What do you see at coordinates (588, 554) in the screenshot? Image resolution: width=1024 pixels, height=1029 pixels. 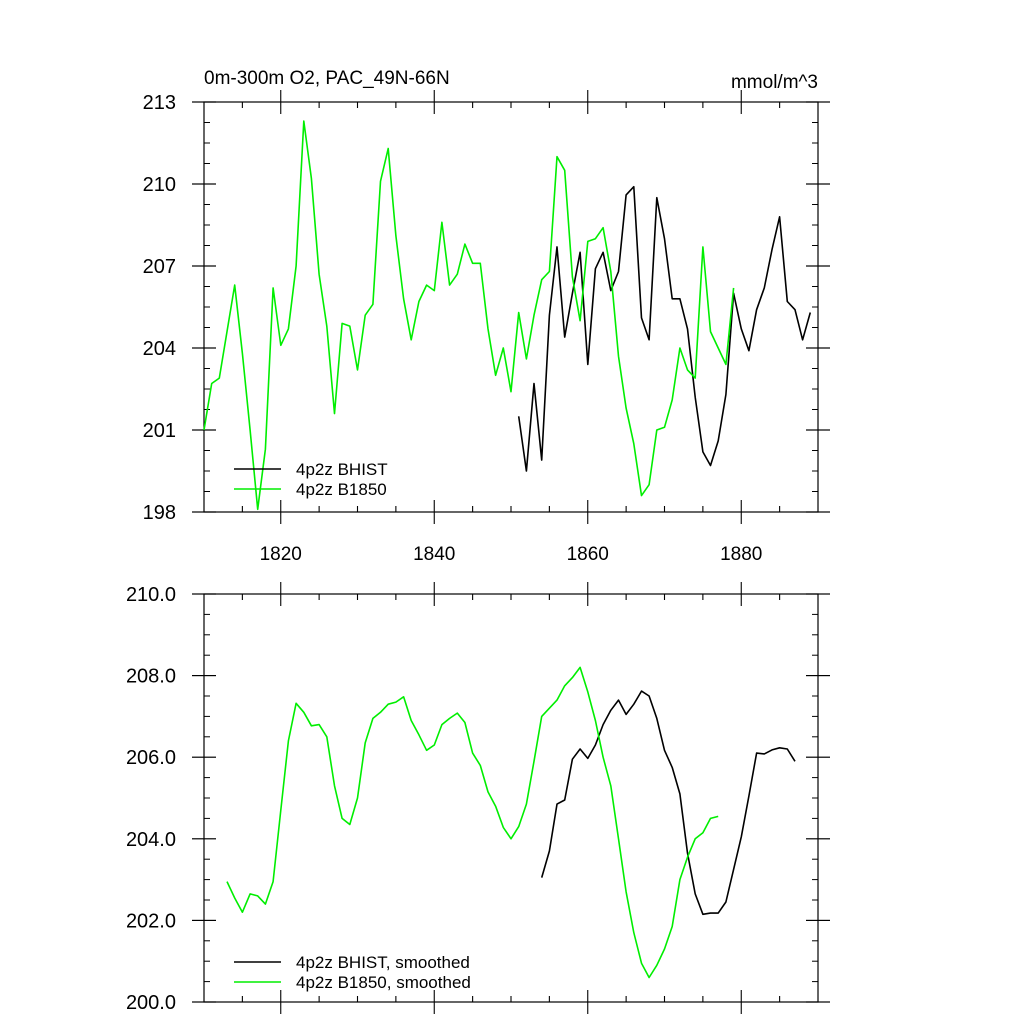 I see `top-xtick-label: 1860` at bounding box center [588, 554].